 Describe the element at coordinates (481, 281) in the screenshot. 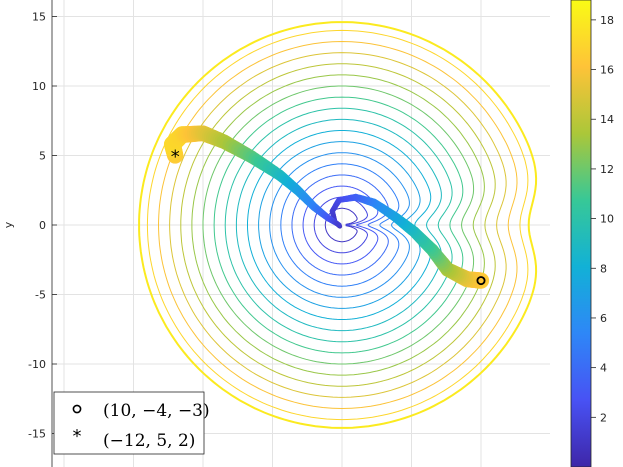

I see `start-marker-circle` at that location.